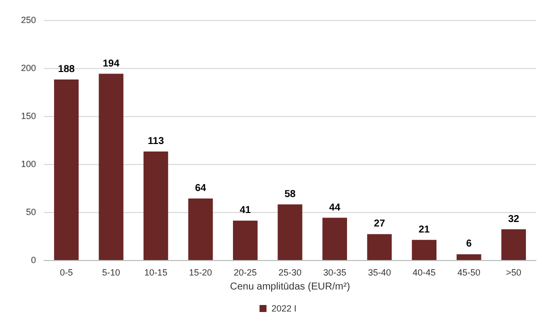 Image resolution: width=556 pixels, height=330 pixels. I want to click on y-tick-label: 150, so click(28, 116).